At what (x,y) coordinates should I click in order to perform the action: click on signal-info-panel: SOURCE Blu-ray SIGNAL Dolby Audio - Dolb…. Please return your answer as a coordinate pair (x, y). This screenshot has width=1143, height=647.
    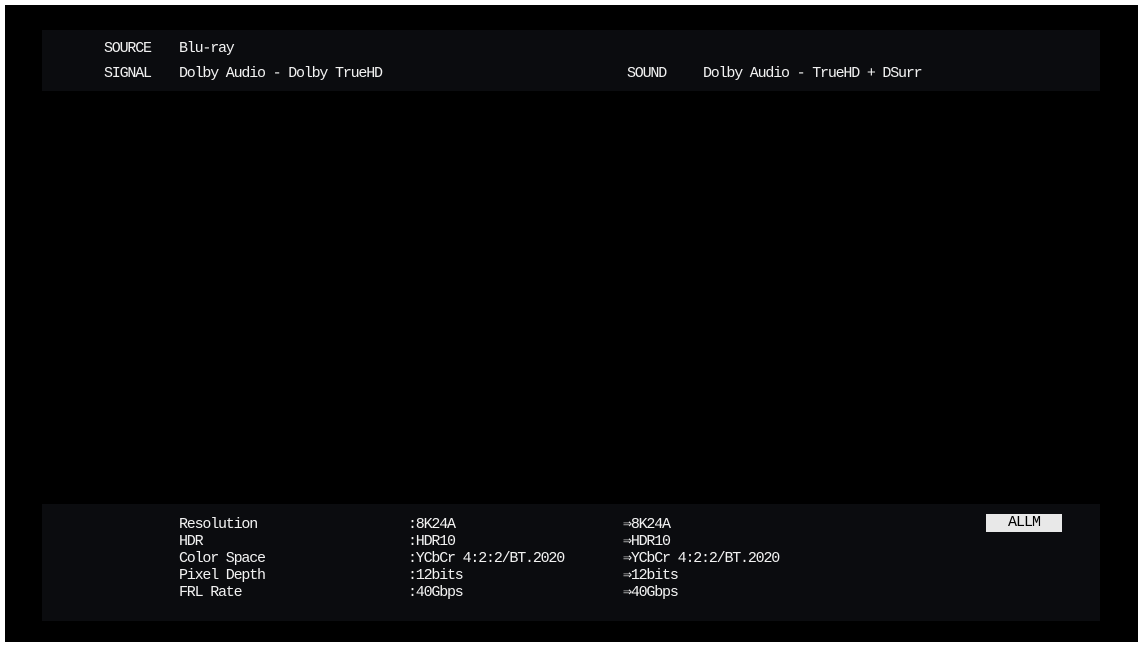
    Looking at the image, I should click on (571, 60).